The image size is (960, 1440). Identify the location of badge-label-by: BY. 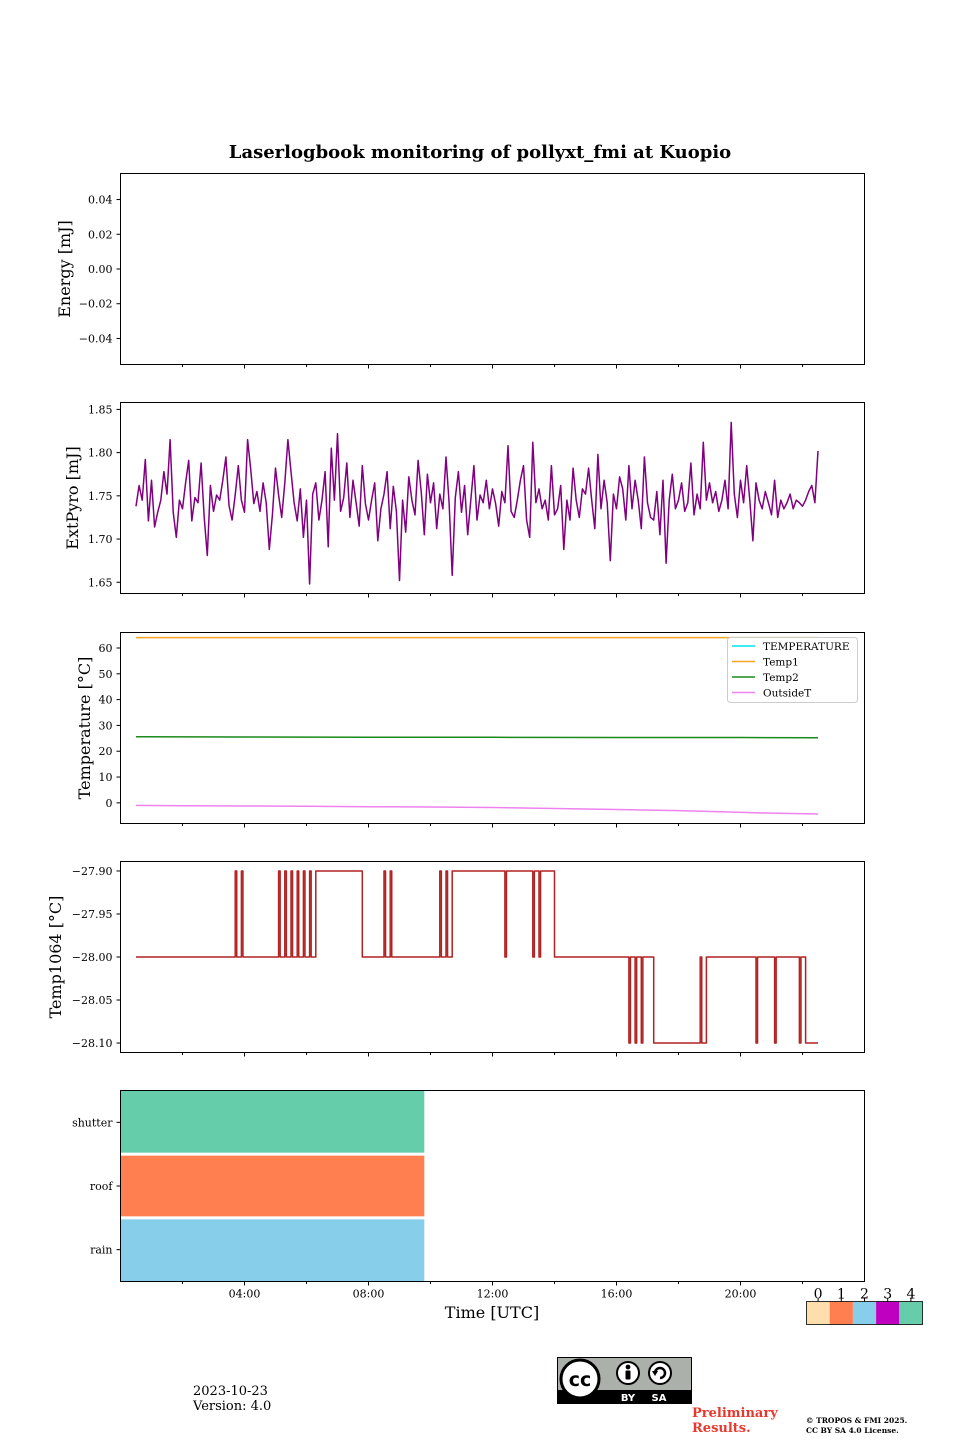
(628, 1398).